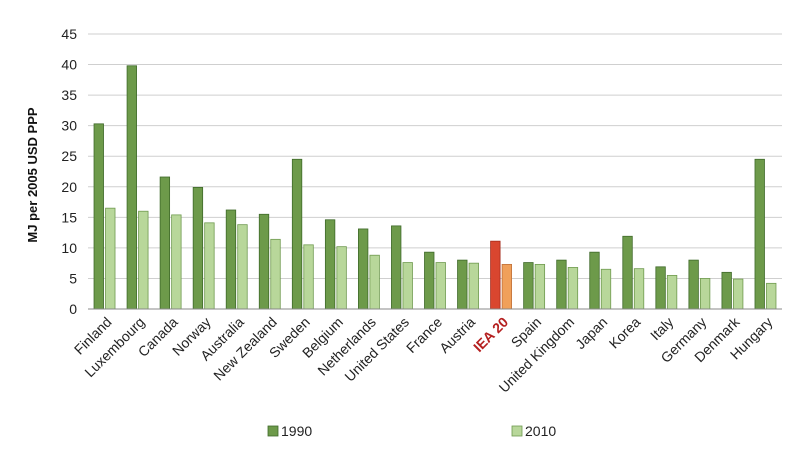  Describe the element at coordinates (69, 171) in the screenshot. I see `y-tick-labels: 0 5 10 15 20 25 30 35 40 45` at that location.